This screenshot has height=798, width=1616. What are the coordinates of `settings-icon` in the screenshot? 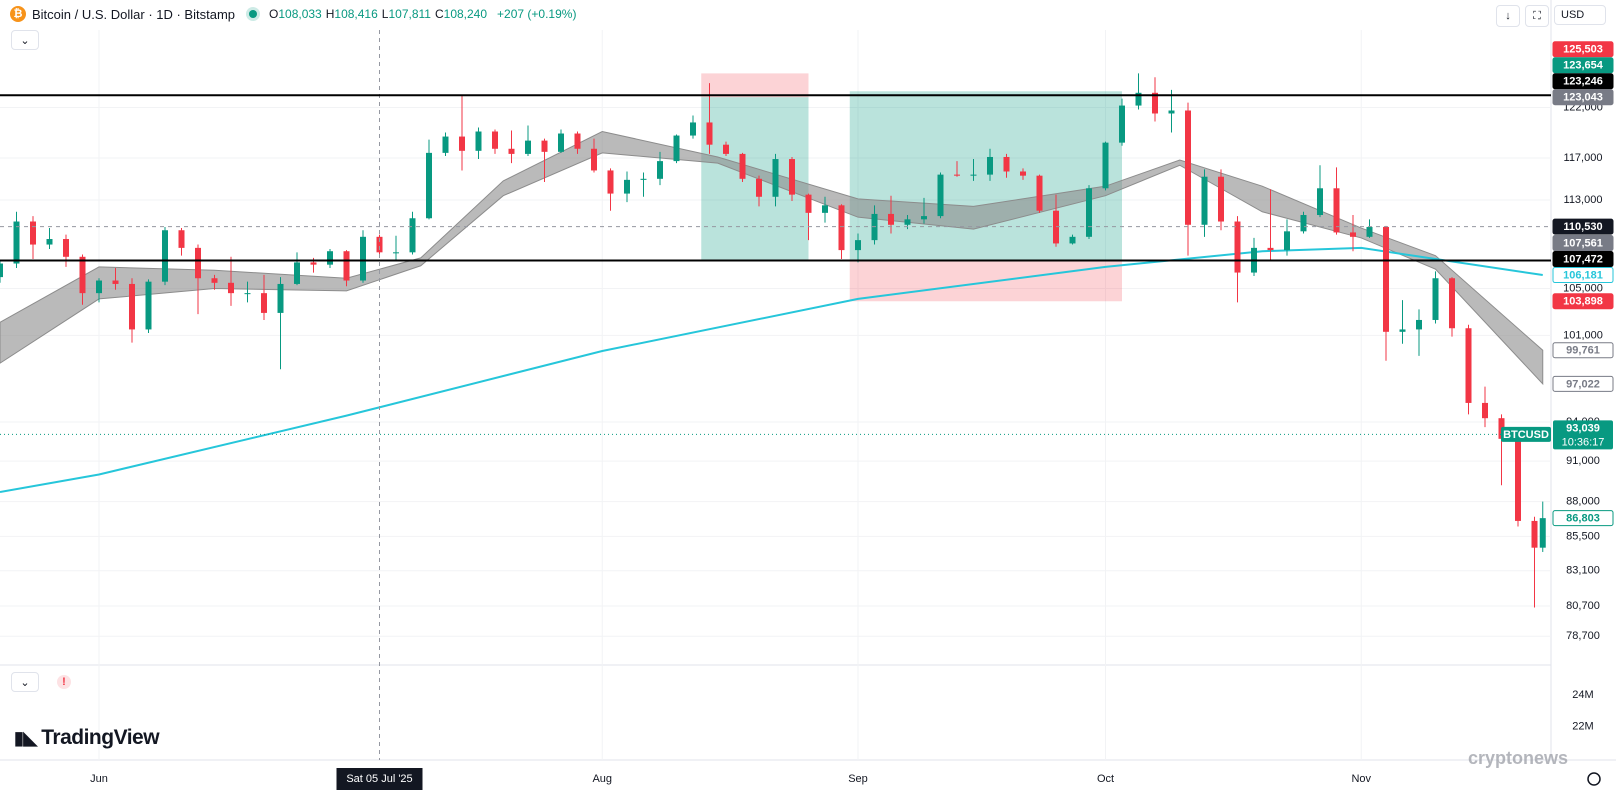 It's located at (1594, 779).